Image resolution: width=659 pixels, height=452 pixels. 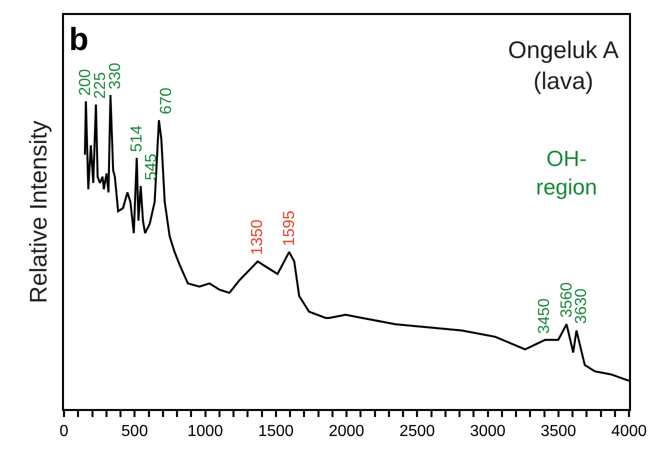 I want to click on x-tick-label: 2000, so click(x=346, y=431).